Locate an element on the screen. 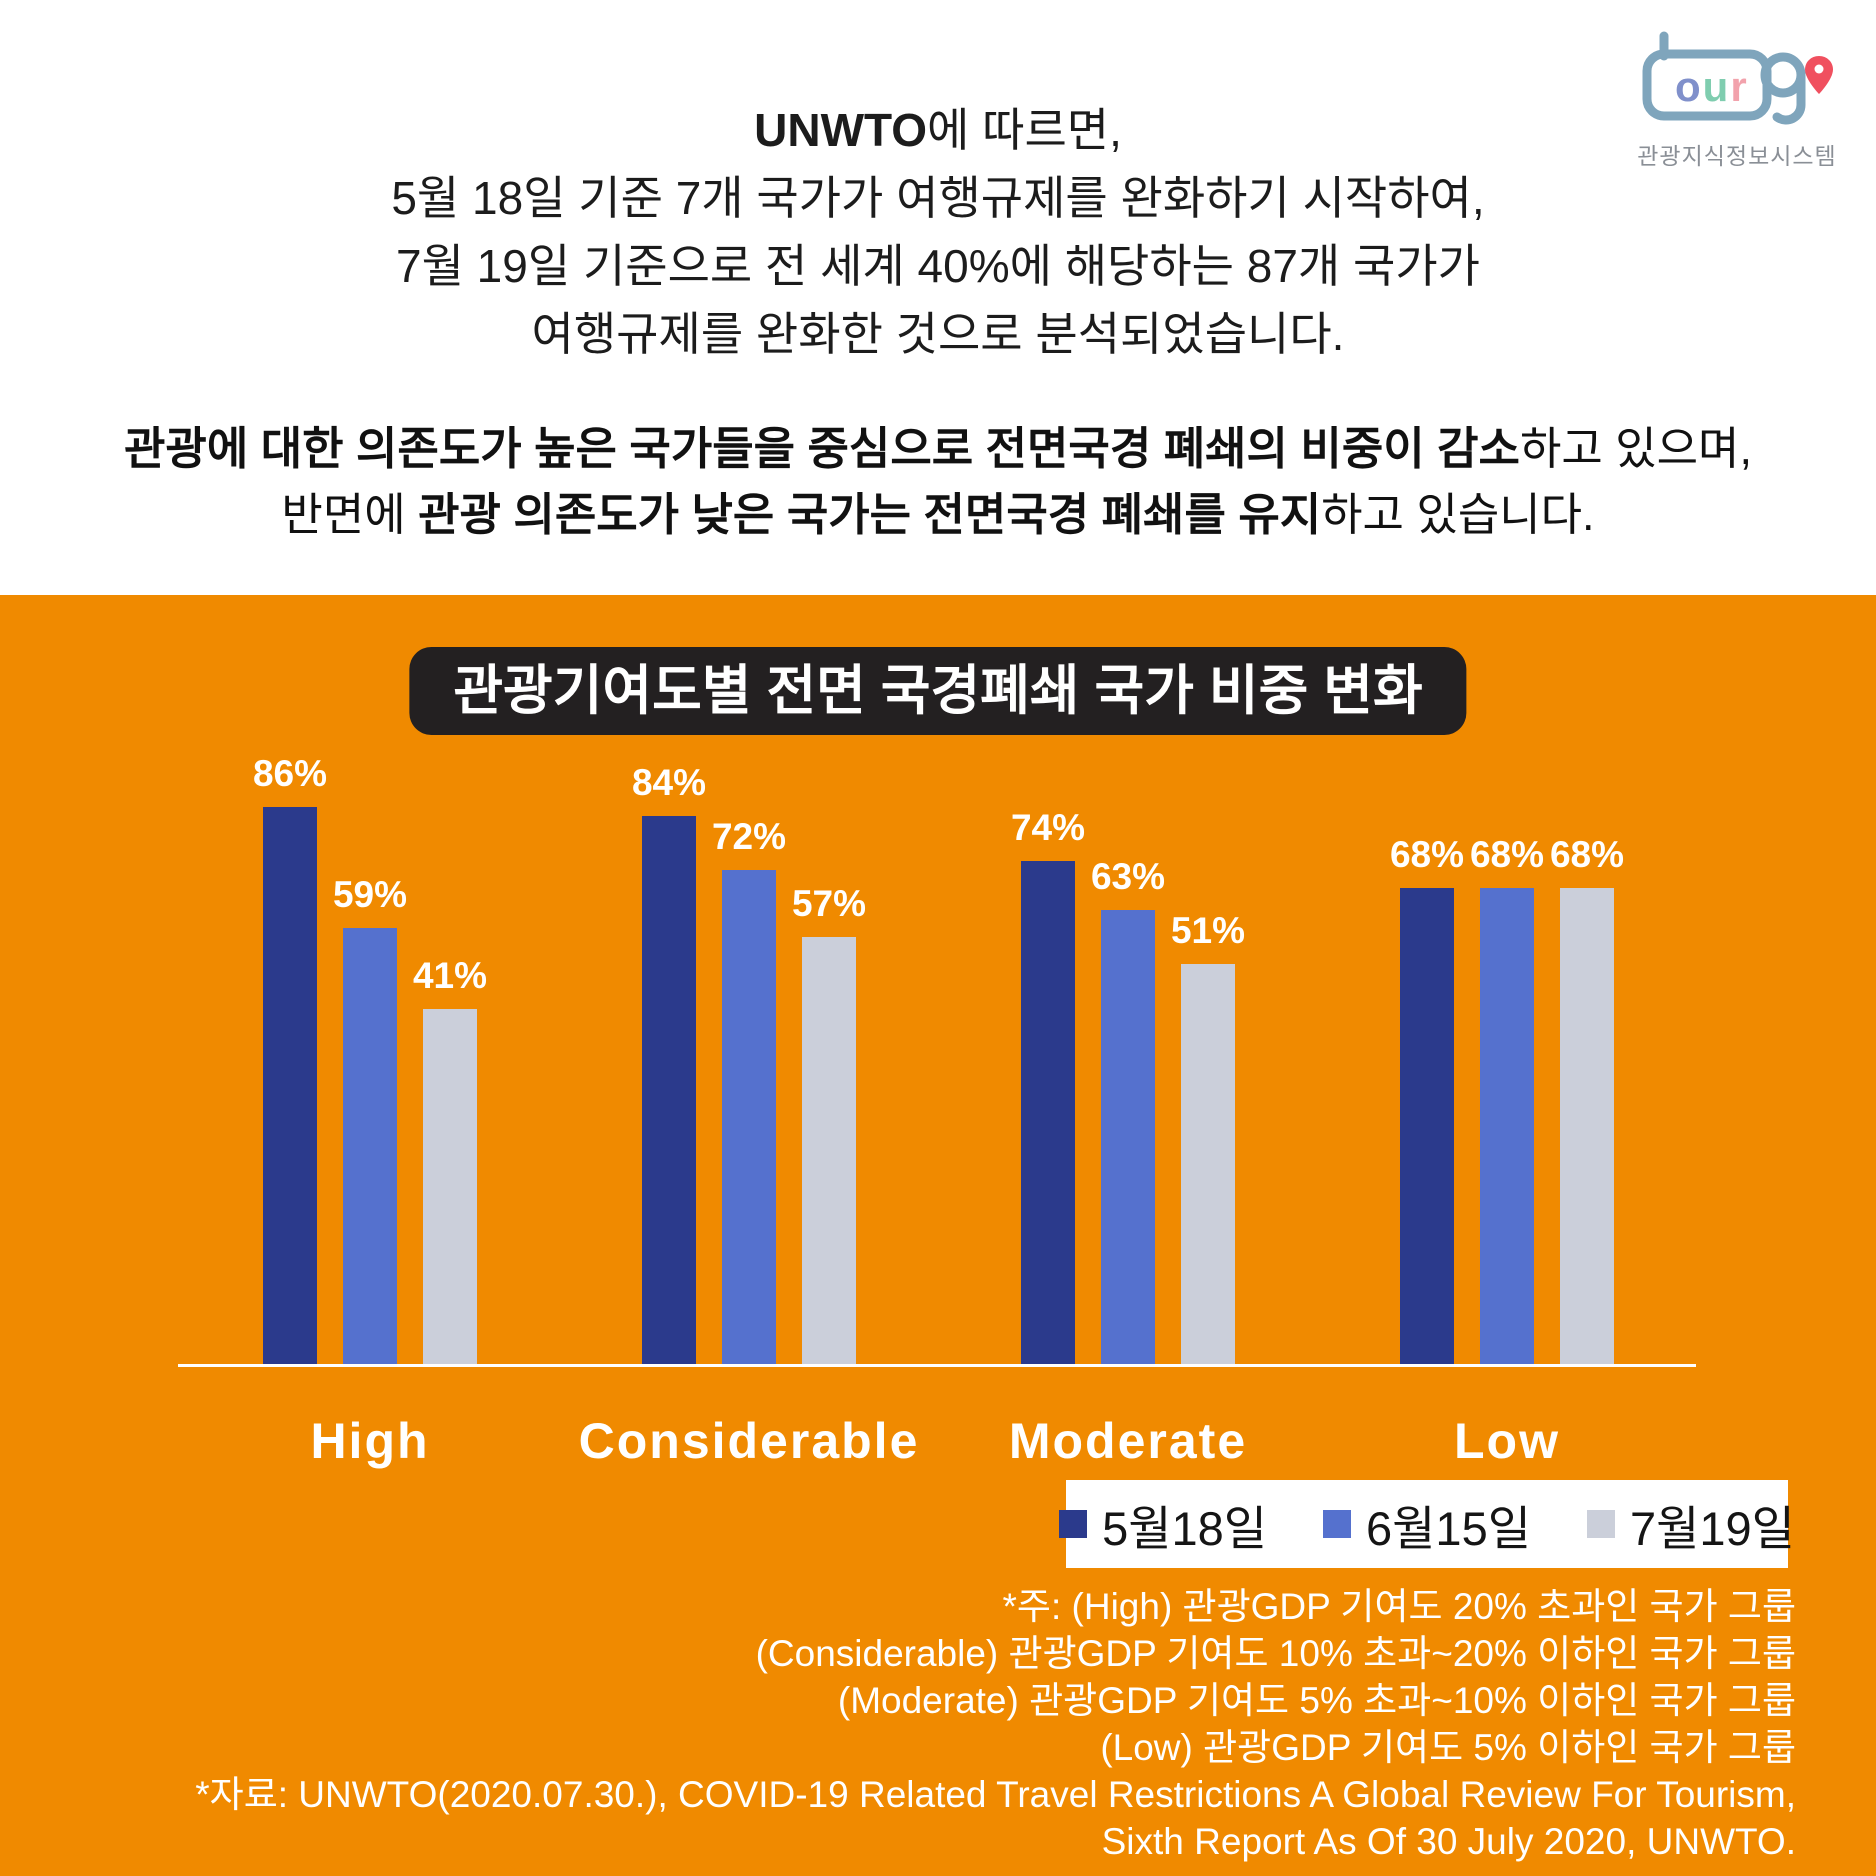 Image resolution: width=1876 pixels, height=1876 pixels. bar-high-series3 is located at coordinates (450, 1186).